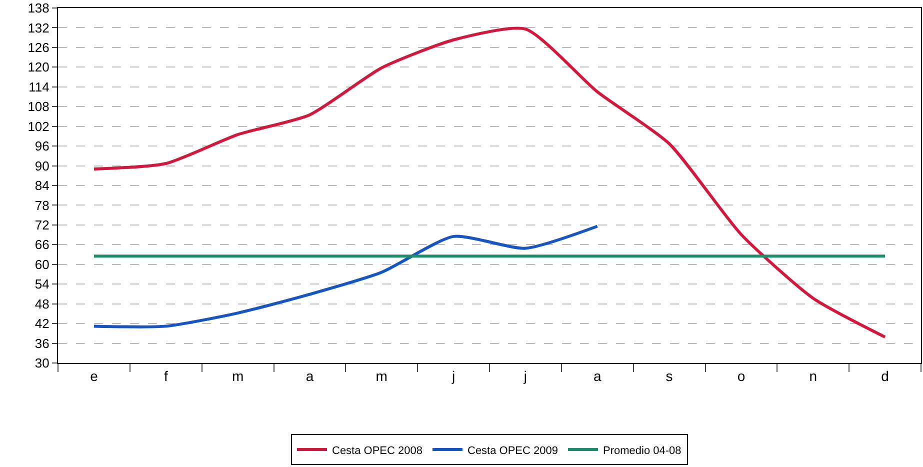 This screenshot has width=923, height=467. I want to click on y-tick-label: 84, so click(42, 186).